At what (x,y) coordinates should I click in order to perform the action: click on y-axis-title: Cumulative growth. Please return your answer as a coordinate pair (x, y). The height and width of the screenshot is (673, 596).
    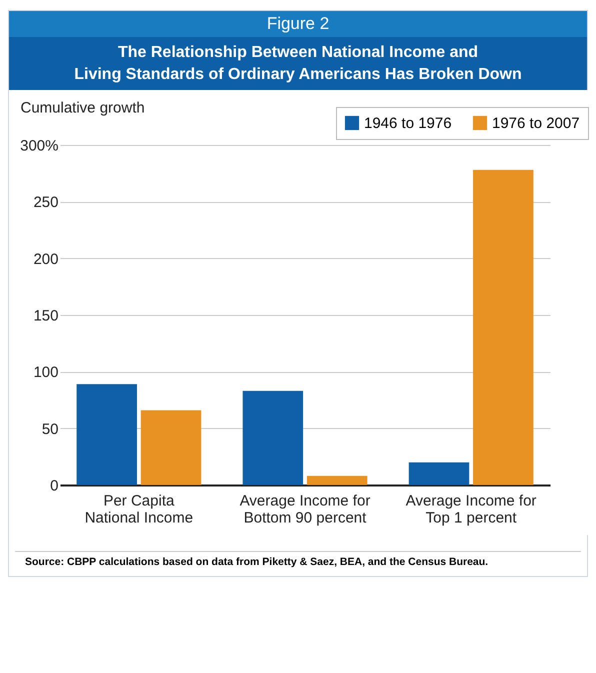
    Looking at the image, I should click on (82, 108).